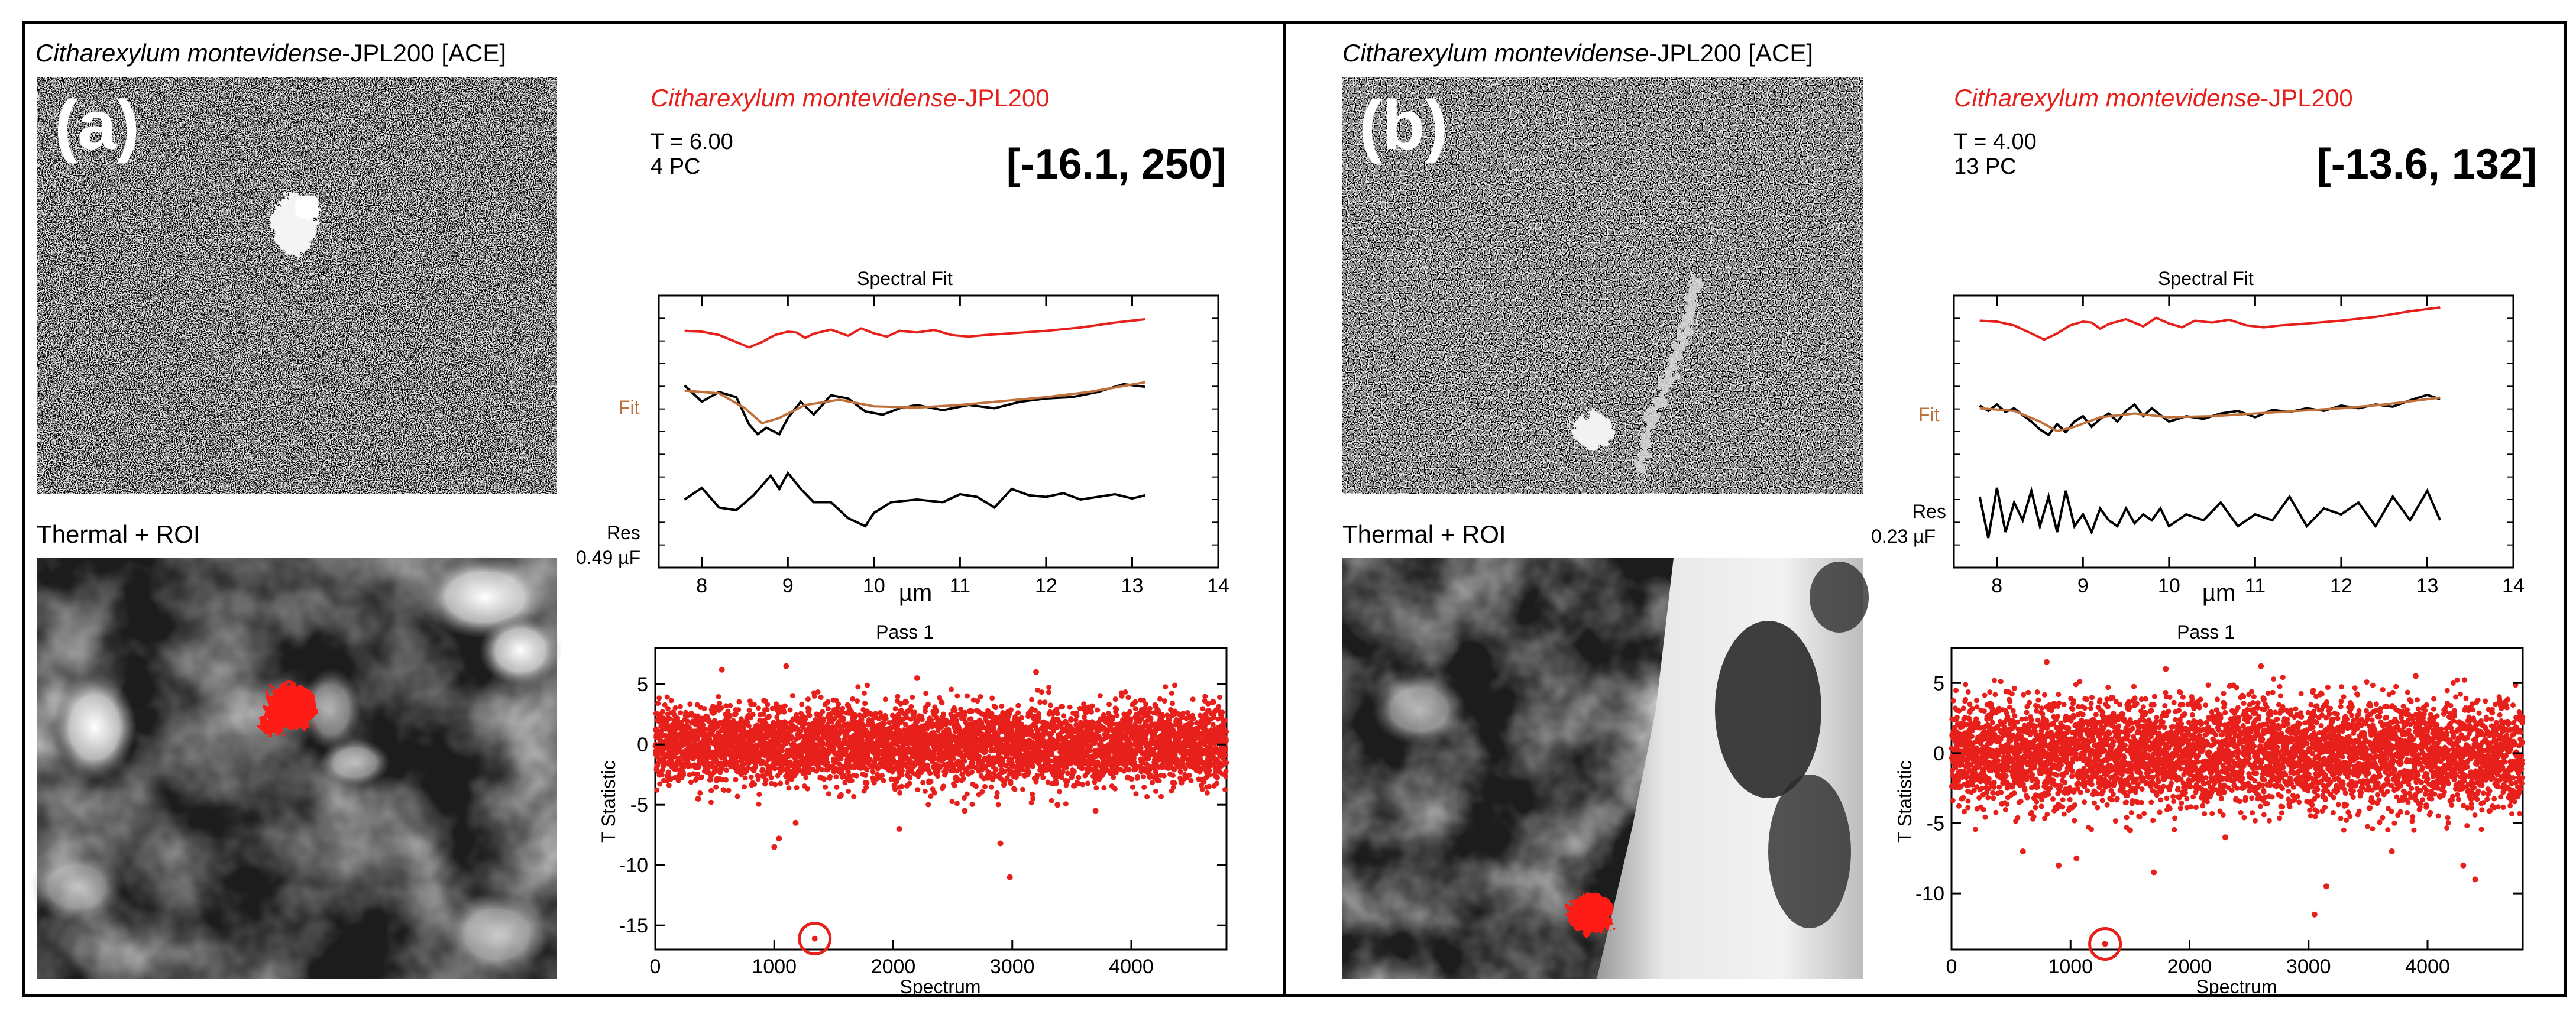  I want to click on spectral-fit-title: Spectral Fit, so click(905, 278).